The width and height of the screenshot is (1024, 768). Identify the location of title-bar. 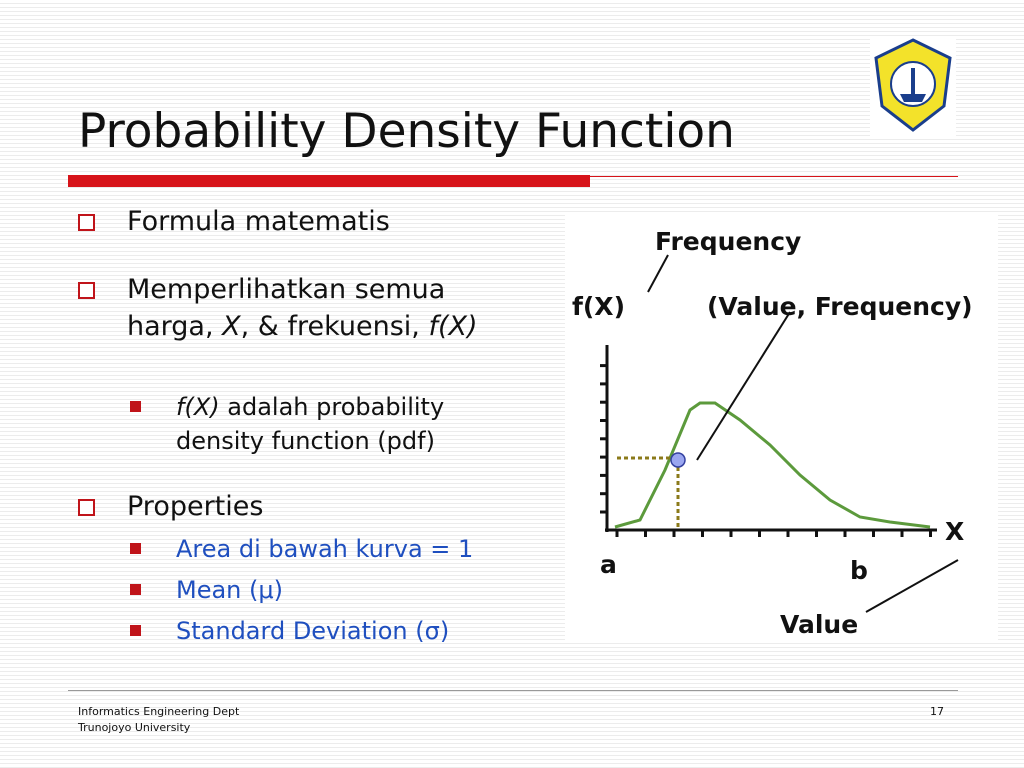
(329, 181).